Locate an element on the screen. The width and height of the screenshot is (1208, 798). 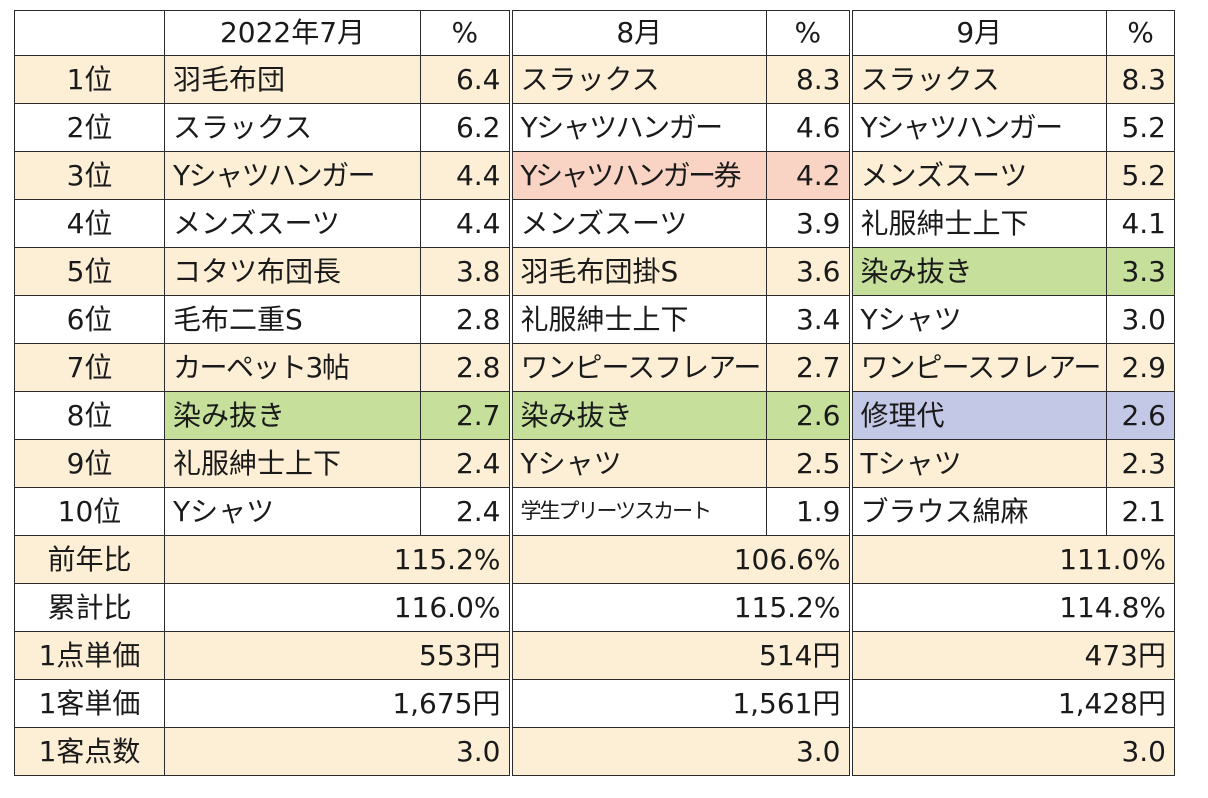
rank-label: 10位 is located at coordinates (89, 511).